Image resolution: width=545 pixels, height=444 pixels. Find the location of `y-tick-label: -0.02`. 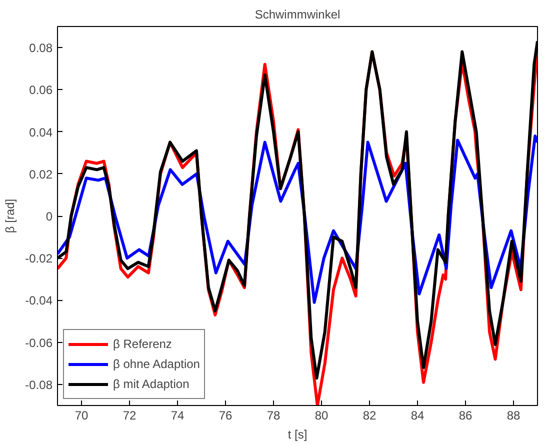

y-tick-label: -0.02 is located at coordinates (39, 259).